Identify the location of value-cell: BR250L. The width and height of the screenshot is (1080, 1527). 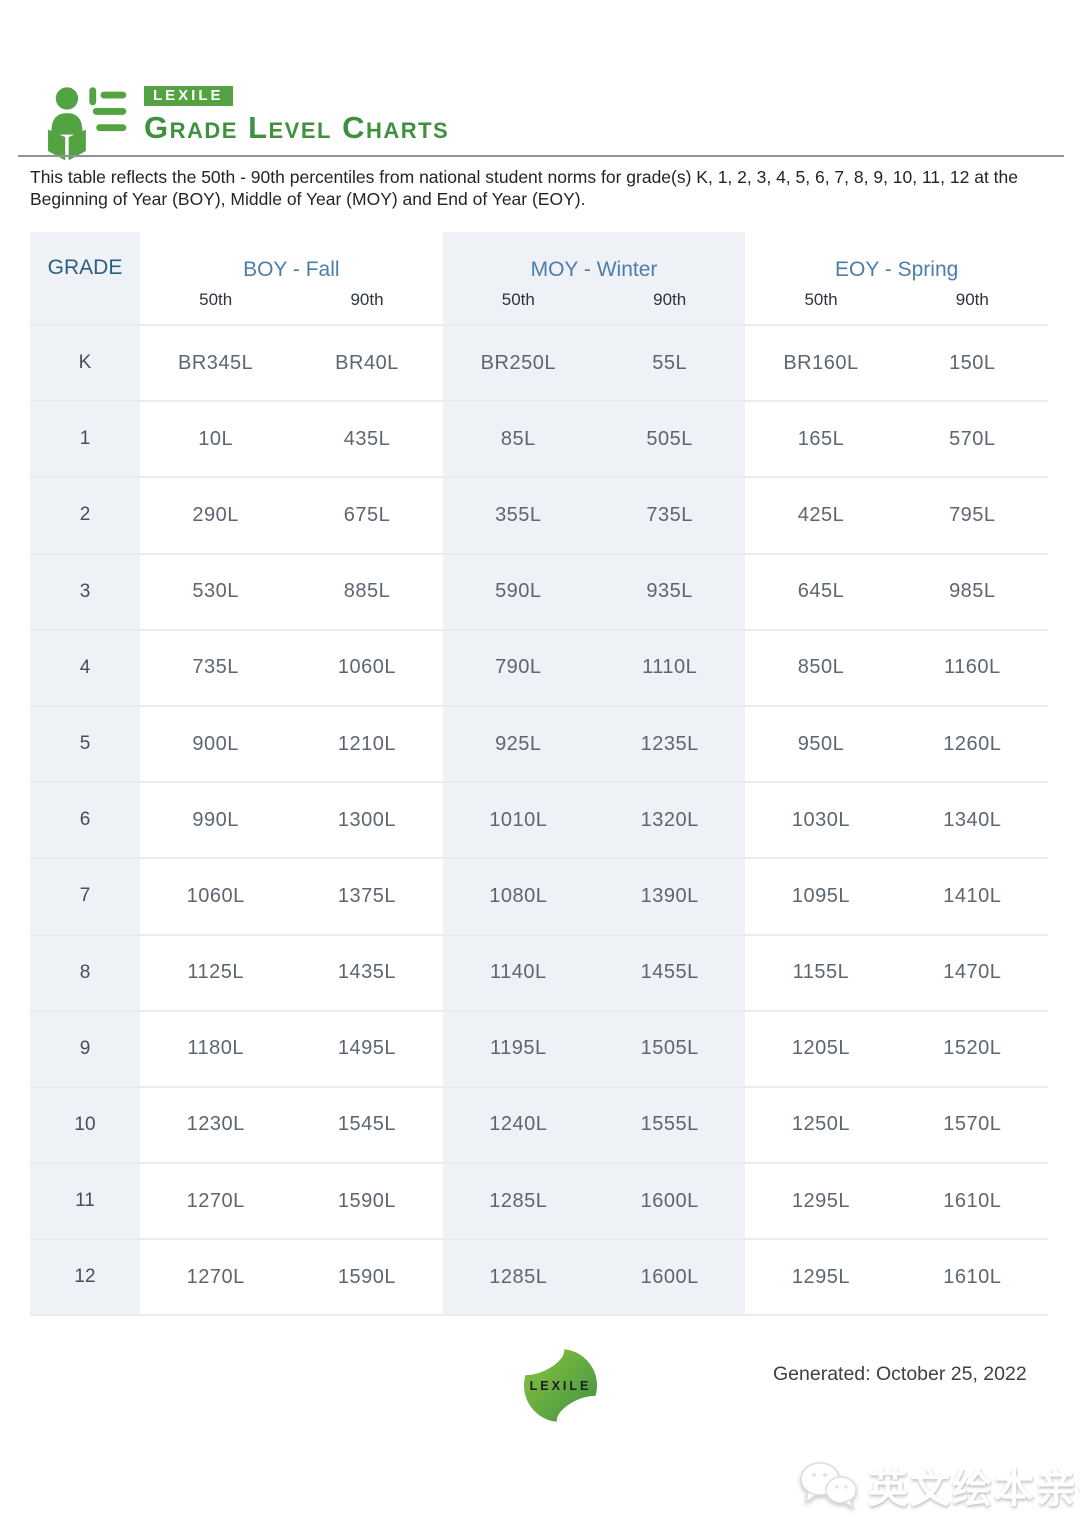
(518, 363).